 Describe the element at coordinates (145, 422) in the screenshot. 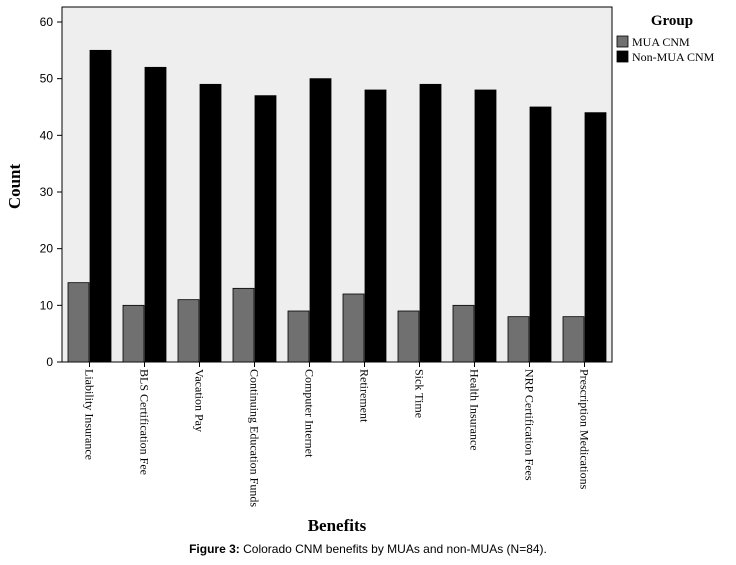

I see `x-tick-label: BLS Certification Fee` at that location.